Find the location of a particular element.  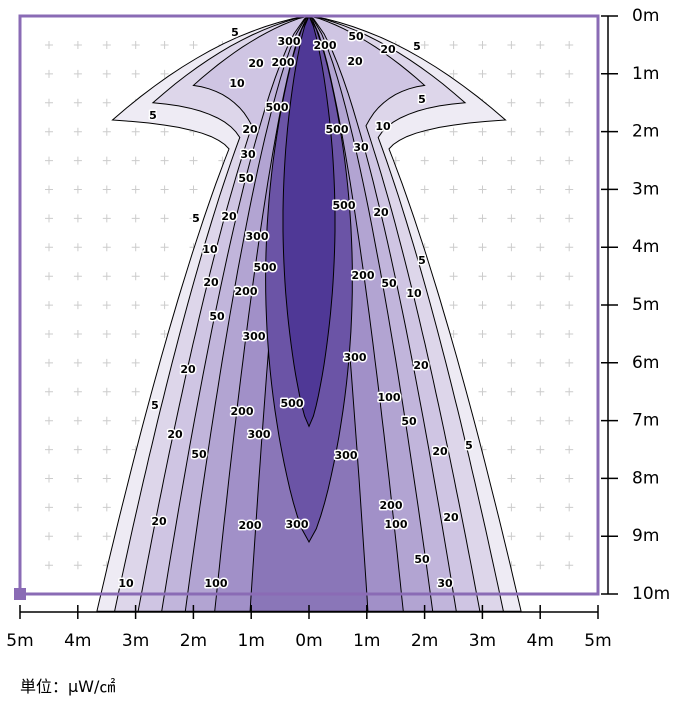

contour-label: 300 is located at coordinates (254, 336).